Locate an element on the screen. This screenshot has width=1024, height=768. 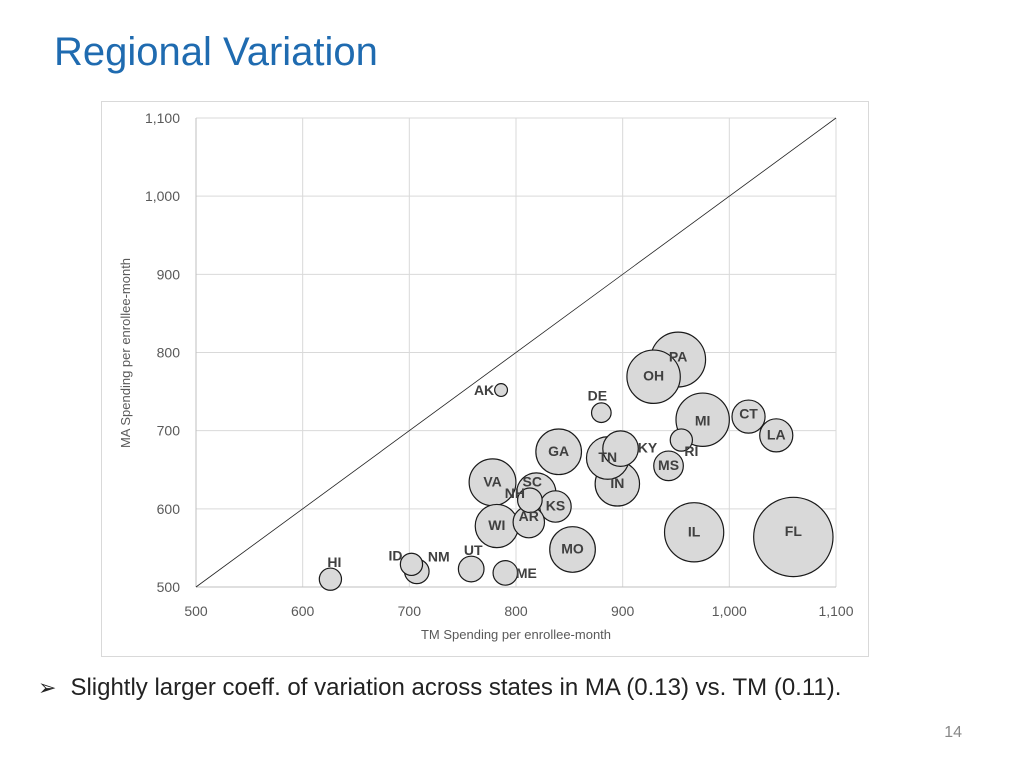
point-label-id: ID is located at coordinates (395, 555).